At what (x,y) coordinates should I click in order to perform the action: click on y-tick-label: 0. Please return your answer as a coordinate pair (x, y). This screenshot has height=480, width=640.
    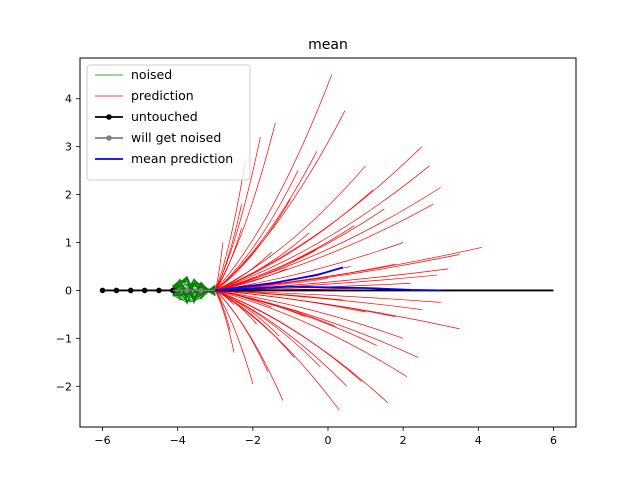
    Looking at the image, I should click on (68, 290).